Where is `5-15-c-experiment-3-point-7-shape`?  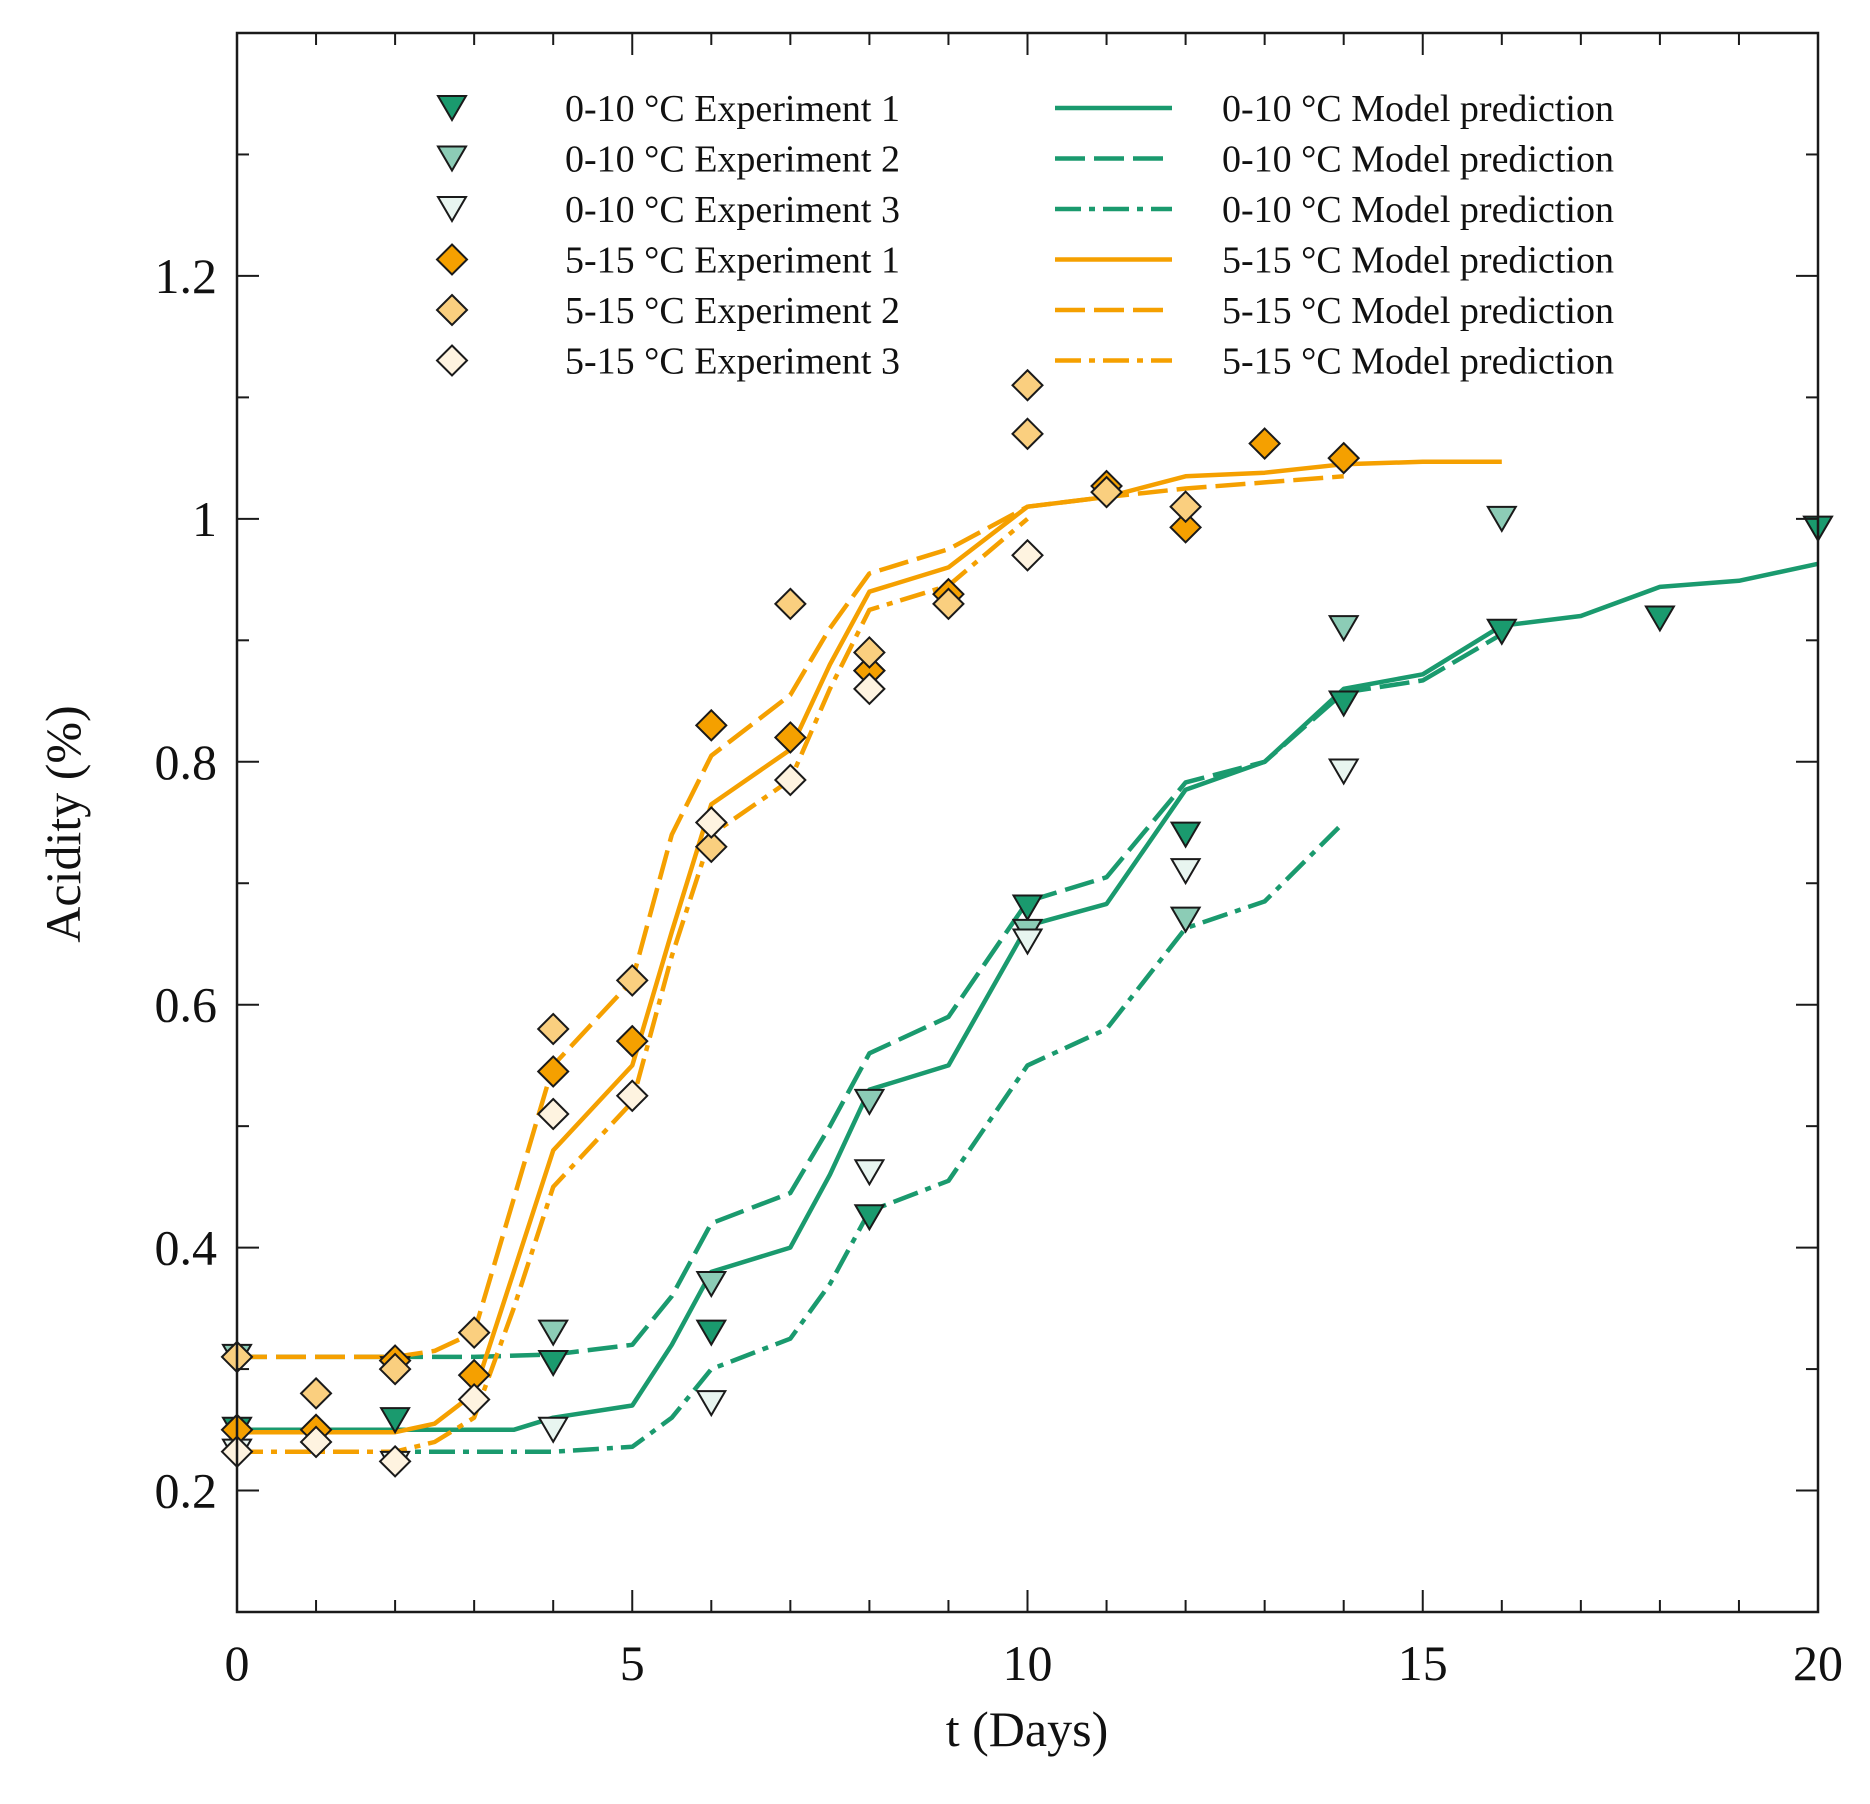 5-15-c-experiment-3-point-7-shape is located at coordinates (711, 822).